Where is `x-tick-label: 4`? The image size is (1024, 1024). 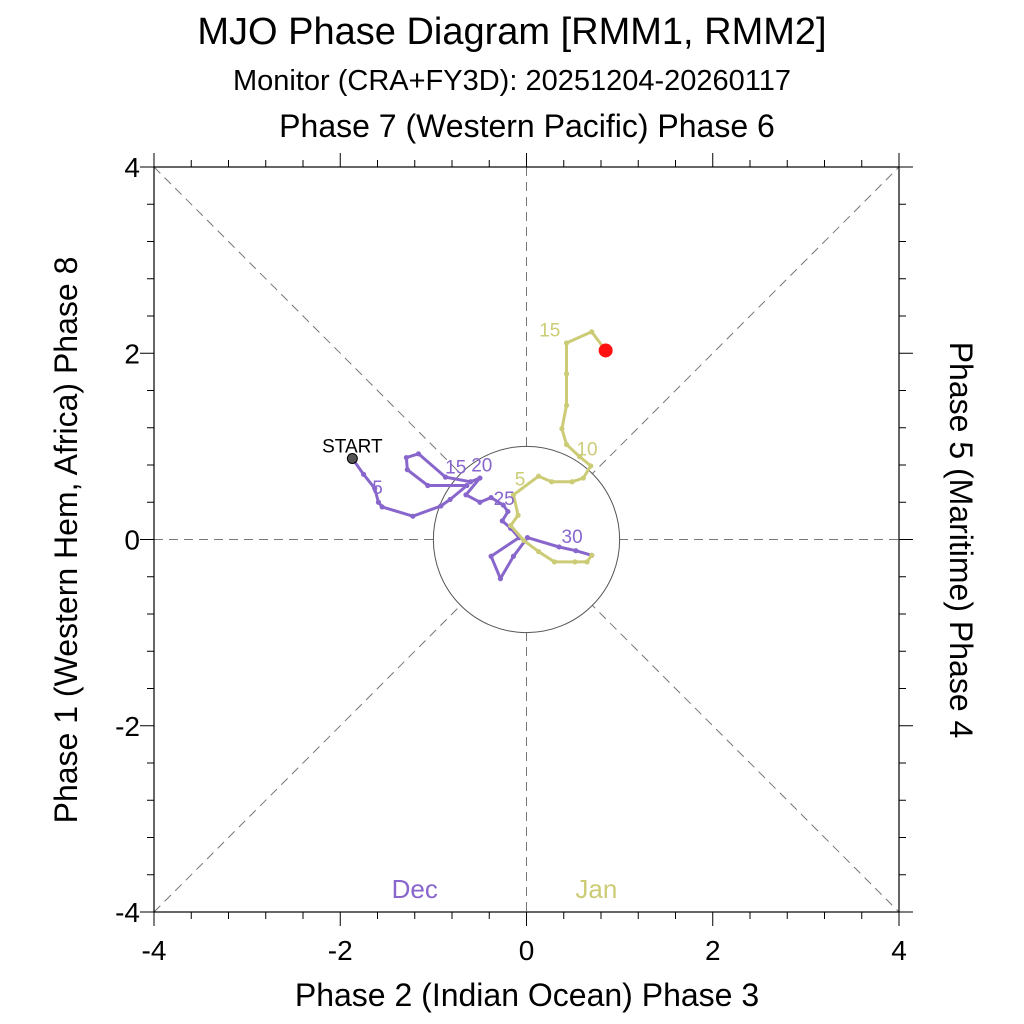 x-tick-label: 4 is located at coordinates (899, 950).